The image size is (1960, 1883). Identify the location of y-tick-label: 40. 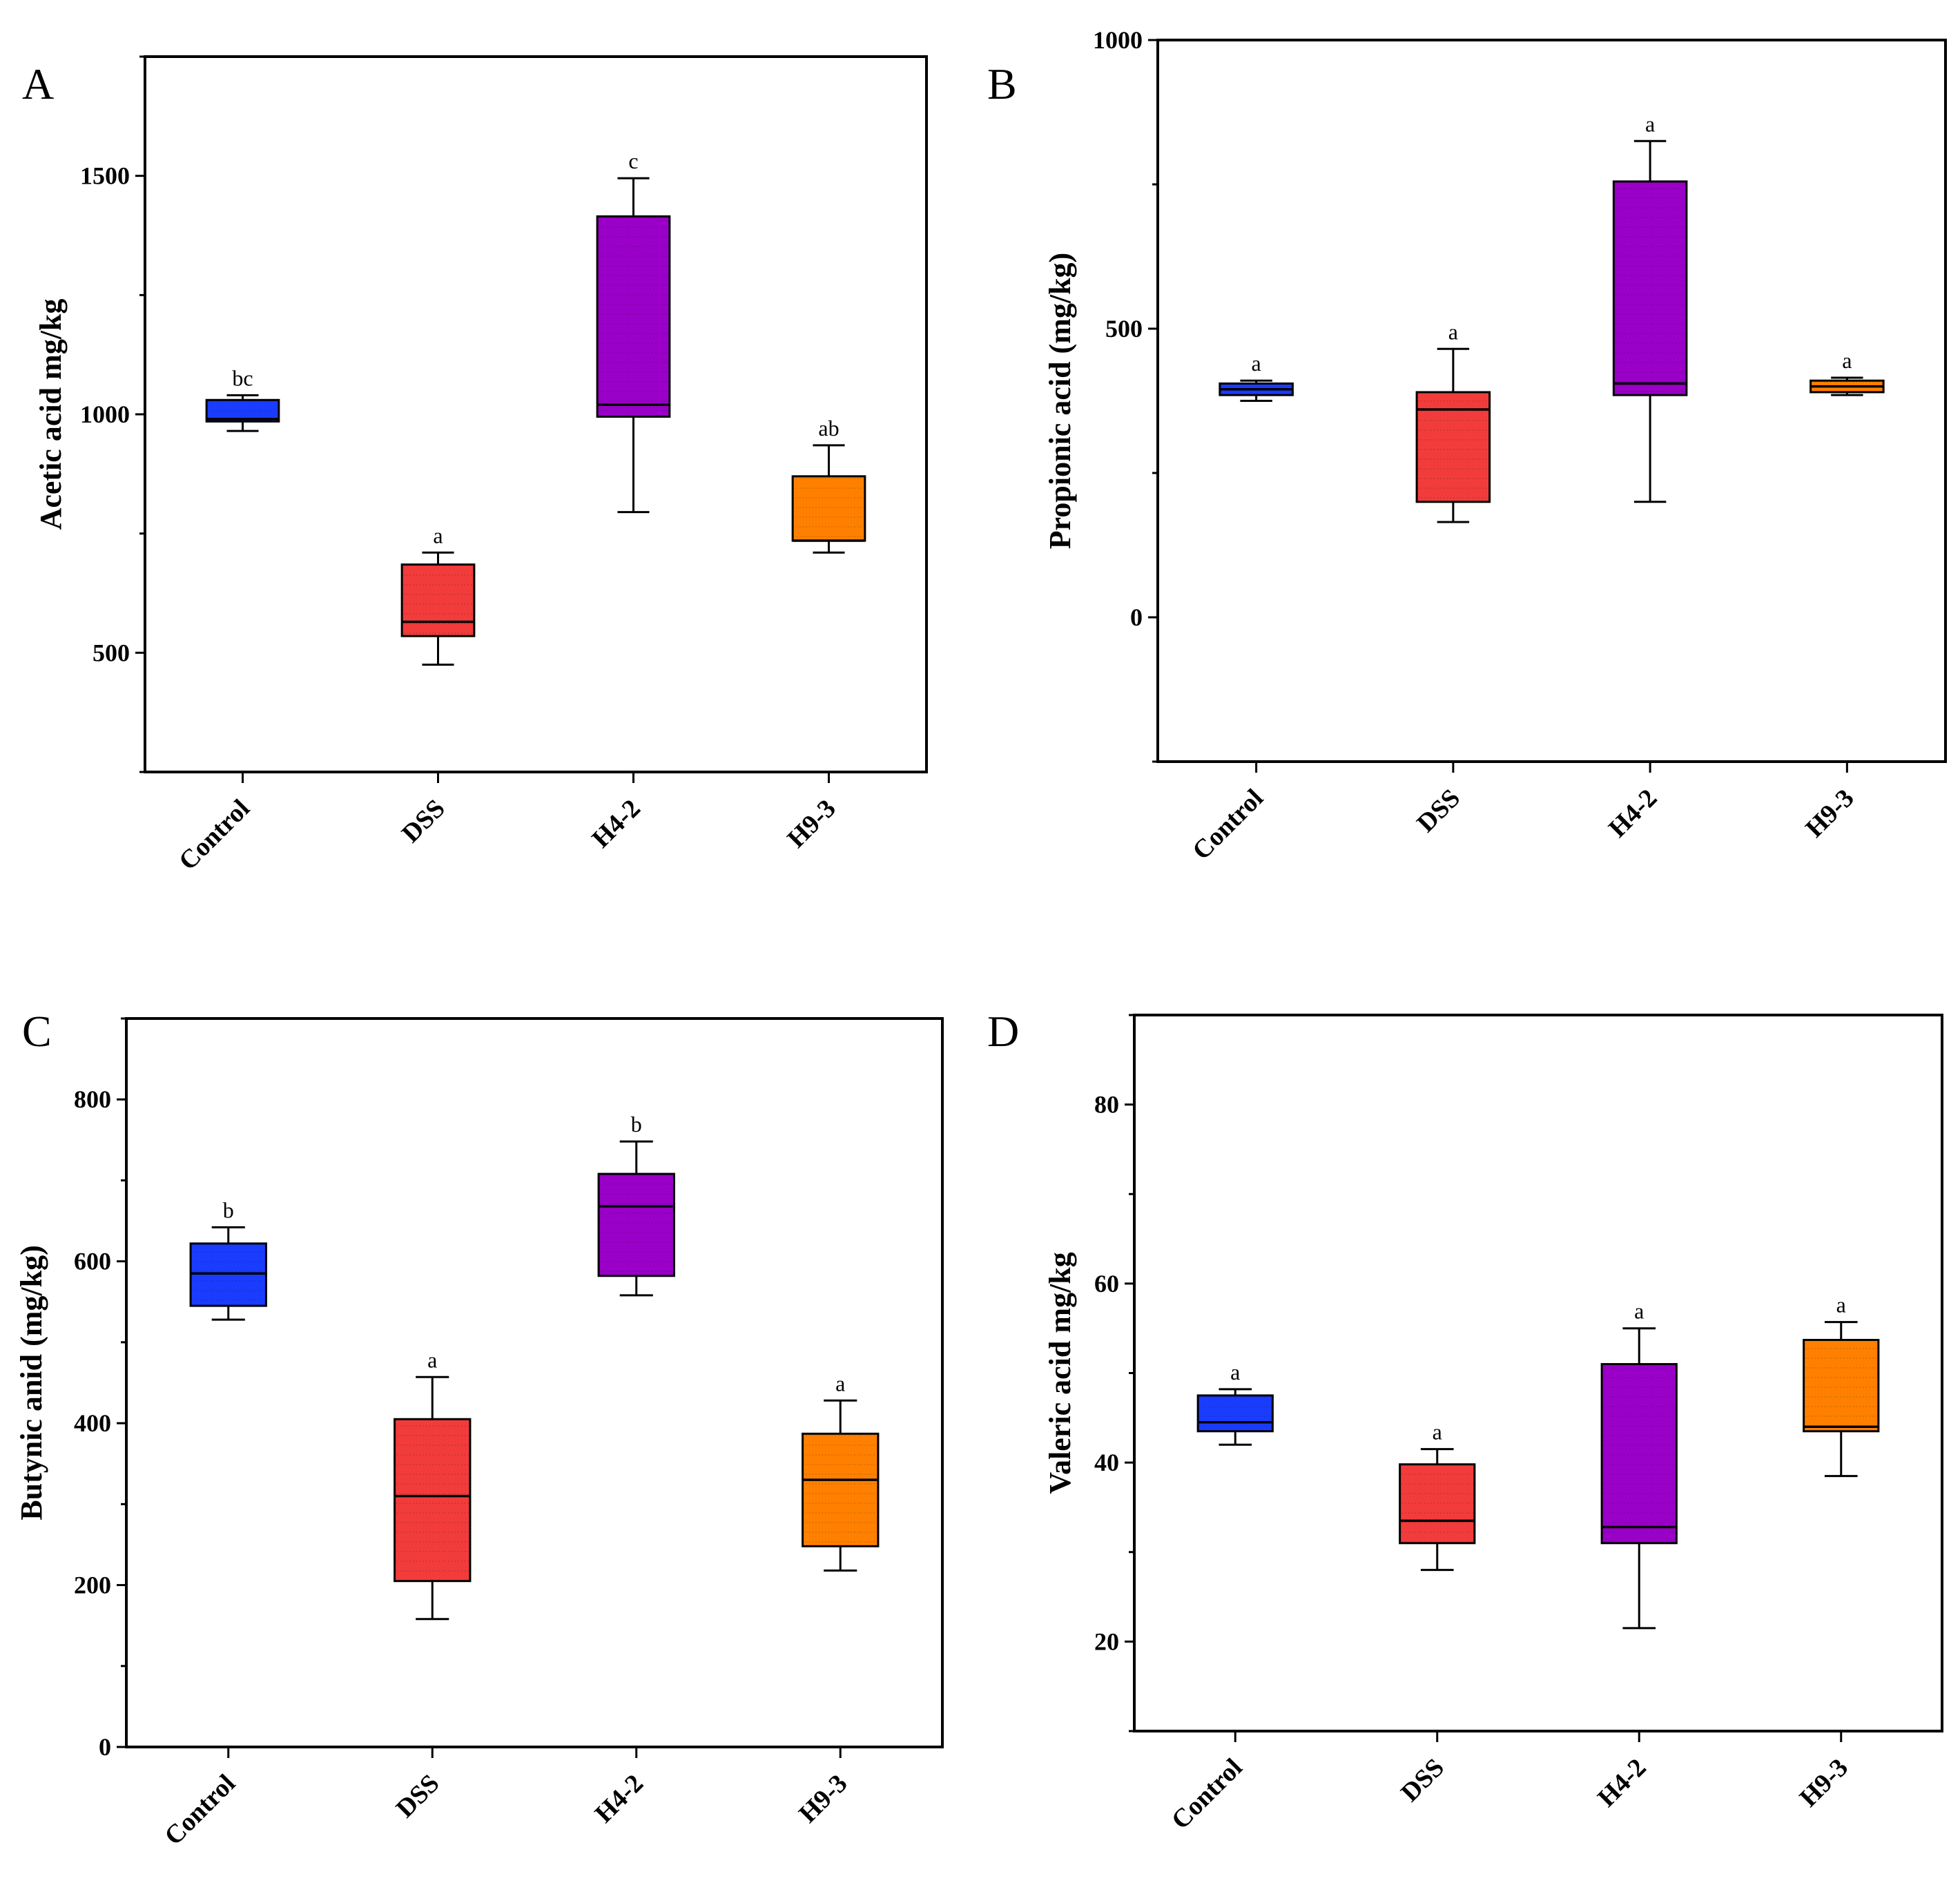
(1106, 1463).